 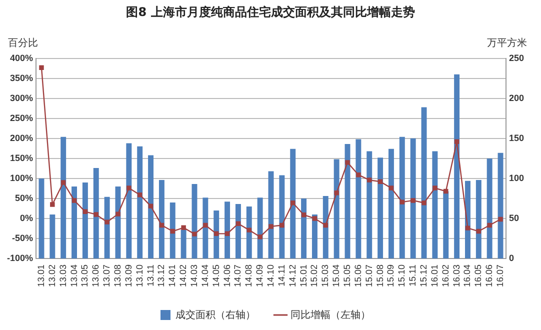 I want to click on x-tick-label: 16.04, so click(x=467, y=276).